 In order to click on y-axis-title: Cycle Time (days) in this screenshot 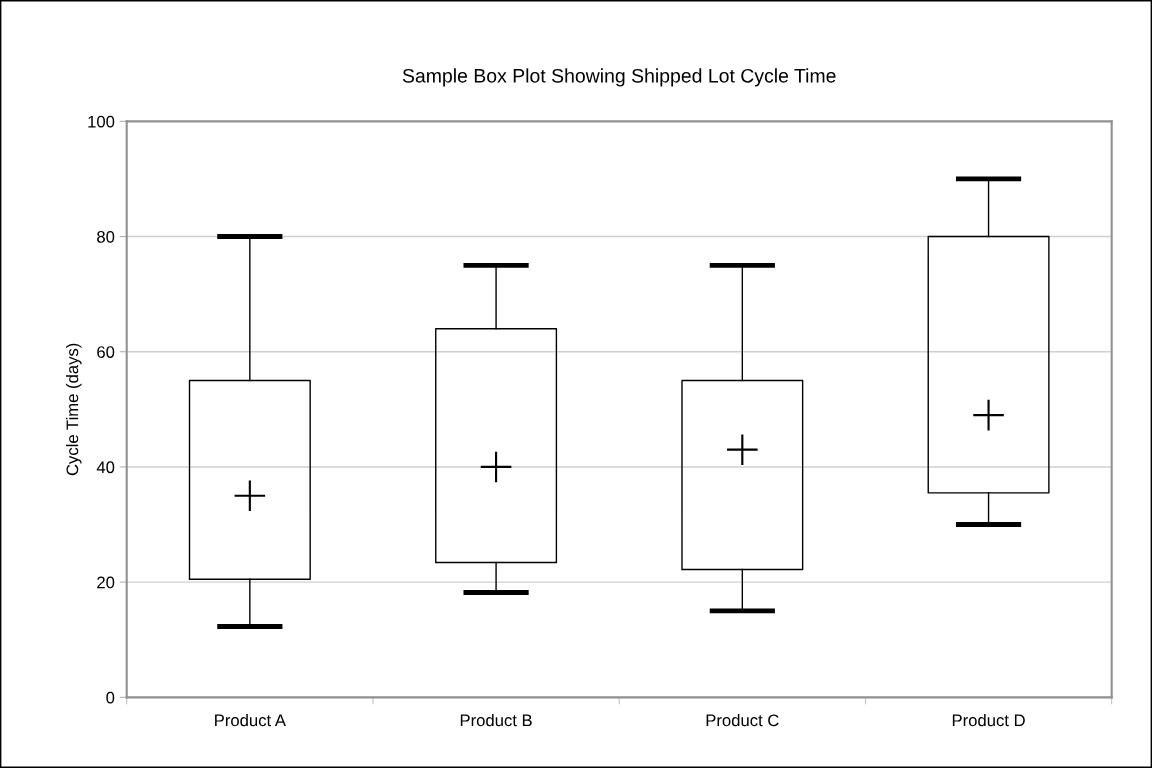, I will do `click(74, 409)`.